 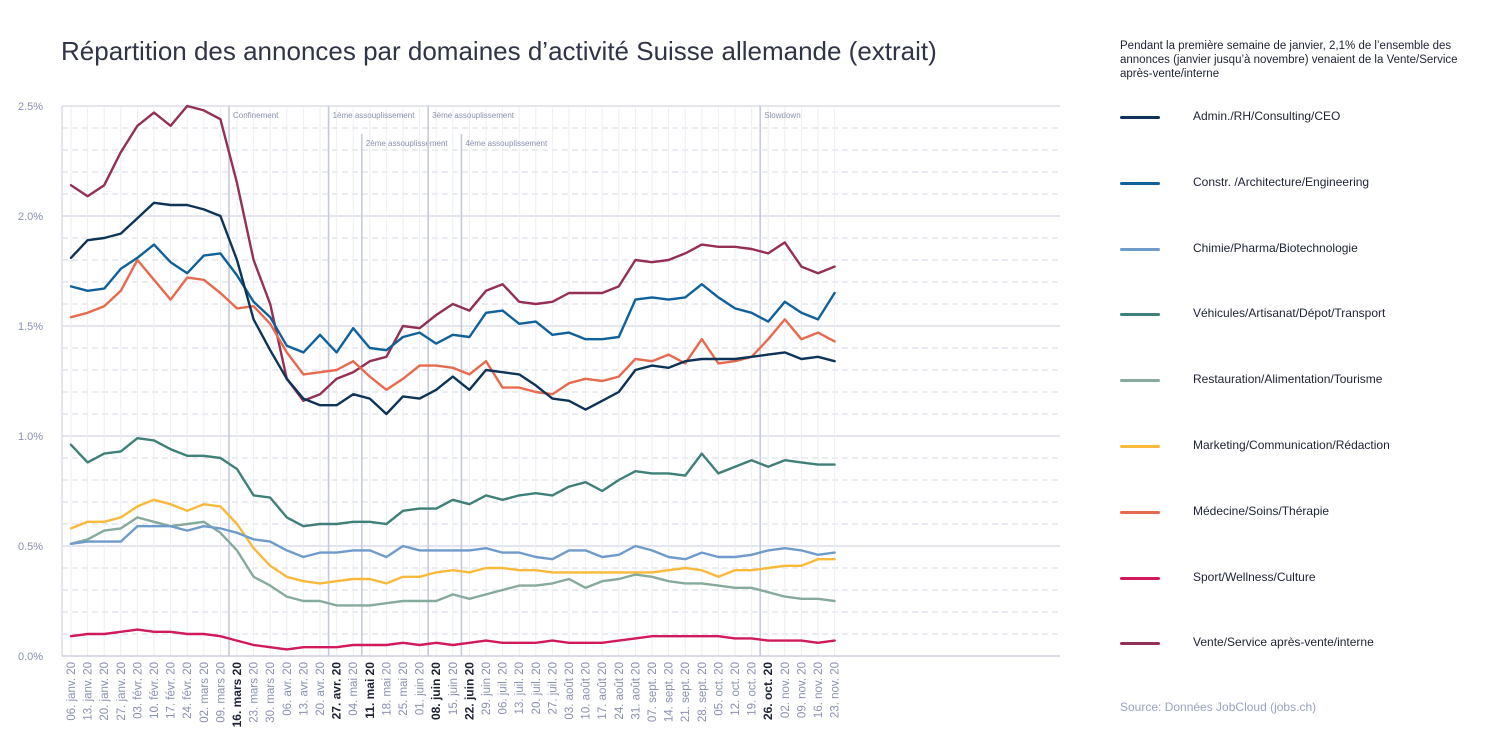 What do you see at coordinates (370, 690) in the screenshot?
I see `x-tick-label: 11. mai 20` at bounding box center [370, 690].